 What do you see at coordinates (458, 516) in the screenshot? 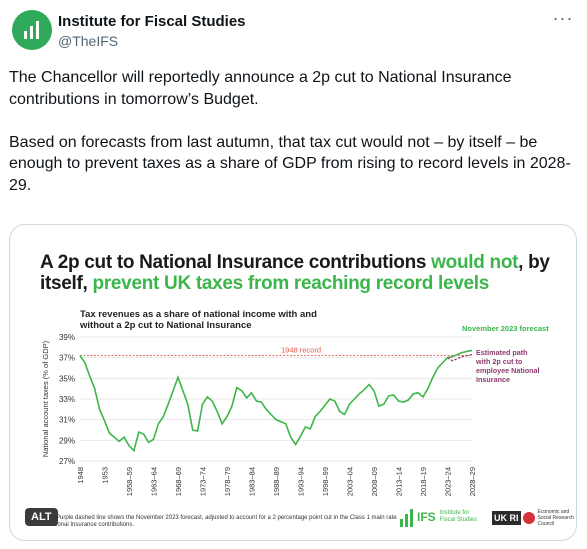
I see `ifs-logo-subtitle: Institute for Fiscal Studies` at bounding box center [458, 516].